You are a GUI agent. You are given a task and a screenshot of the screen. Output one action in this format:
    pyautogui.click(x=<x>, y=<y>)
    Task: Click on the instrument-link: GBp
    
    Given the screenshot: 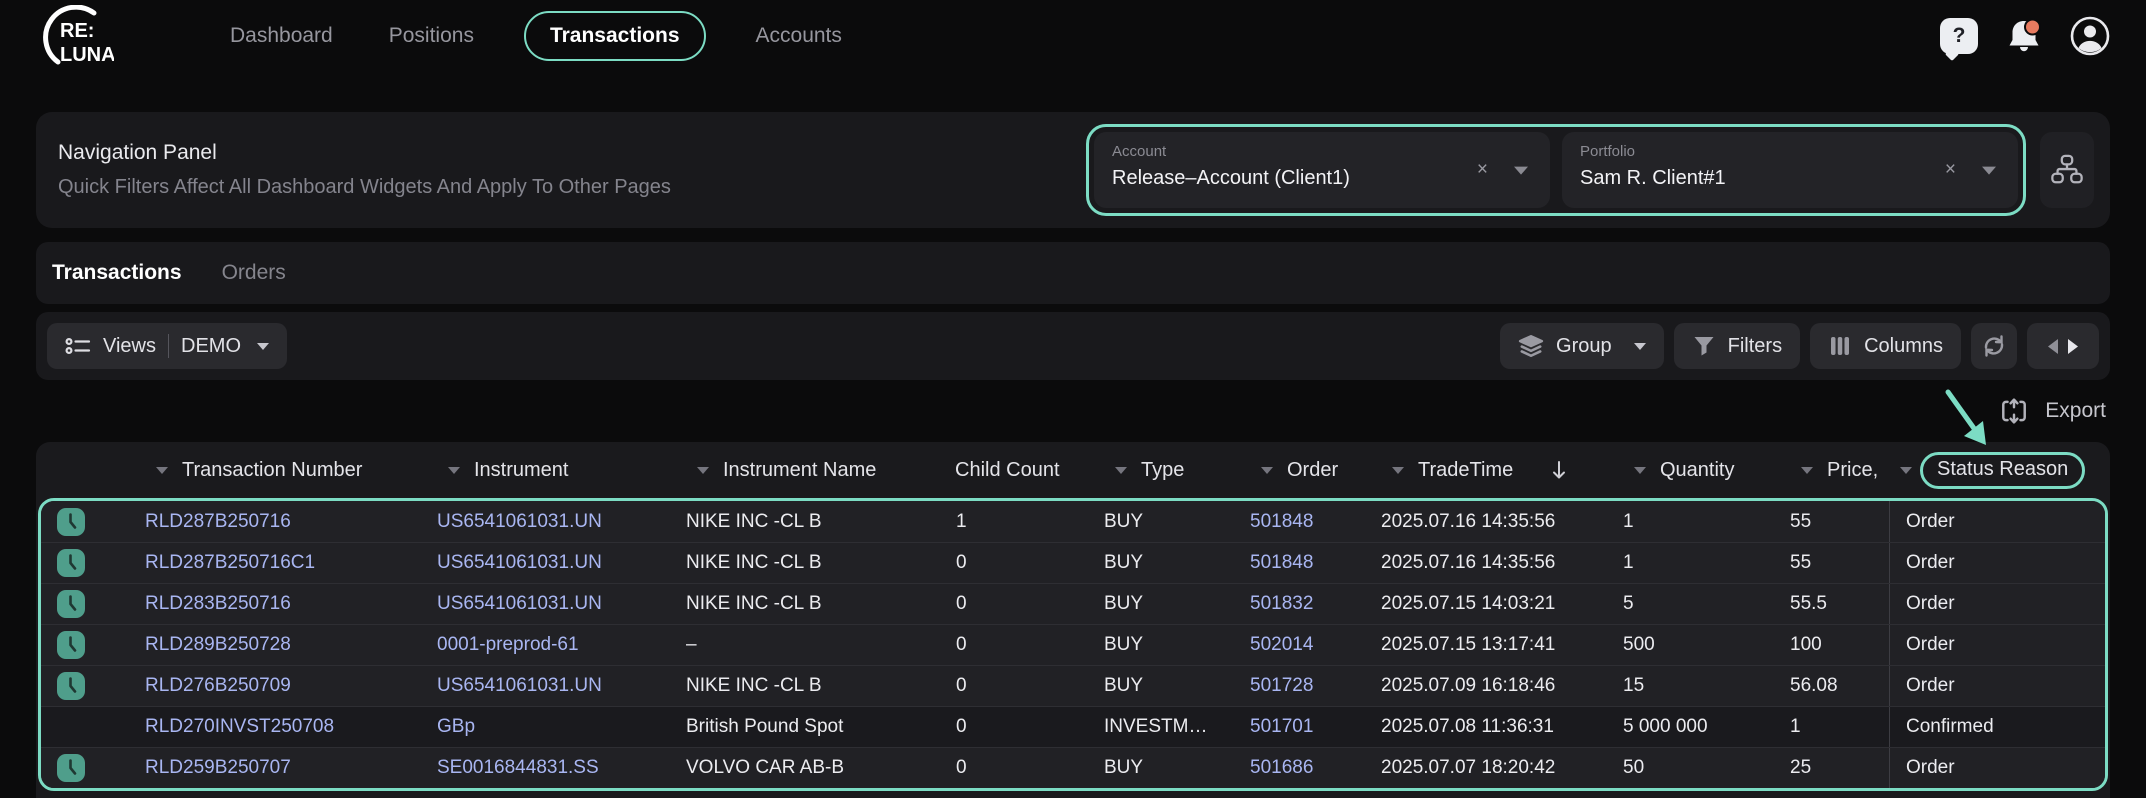 What is the action you would take?
    pyautogui.click(x=456, y=726)
    